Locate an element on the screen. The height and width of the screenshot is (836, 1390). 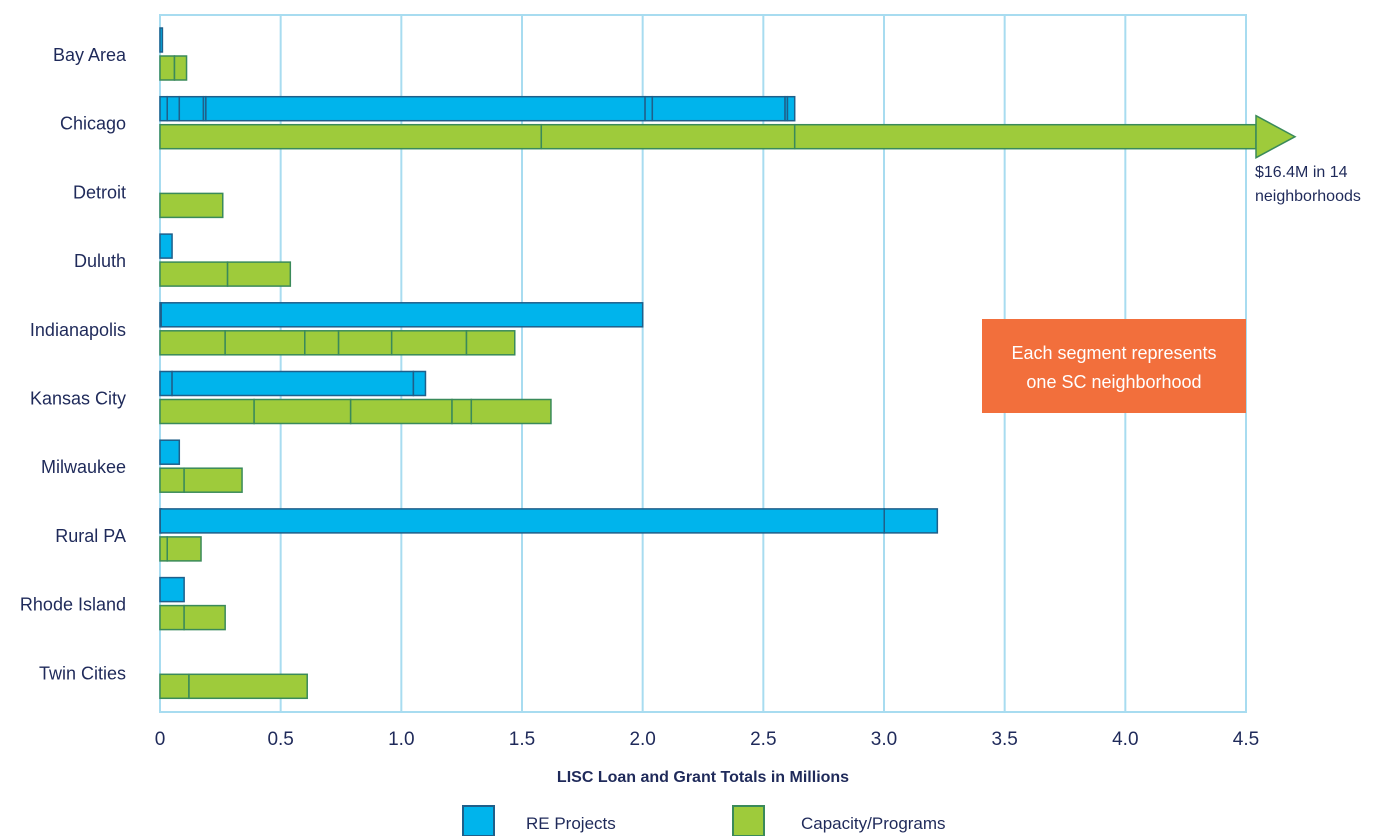
x-tick-label-4: 2.0 is located at coordinates (642, 739).